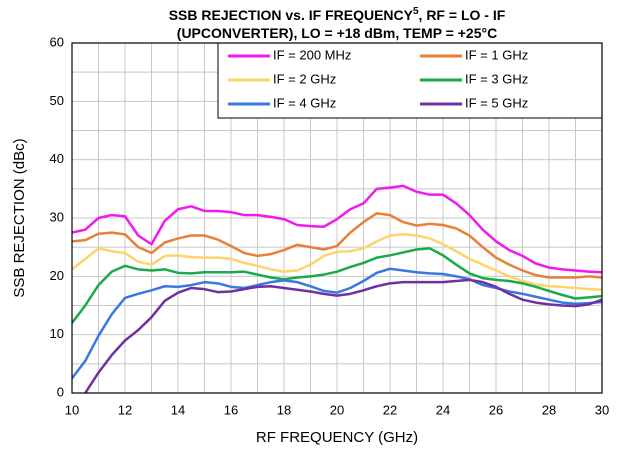  What do you see at coordinates (19, 217) in the screenshot?
I see `y-axis-label: SSB REJECTION (dBc)` at bounding box center [19, 217].